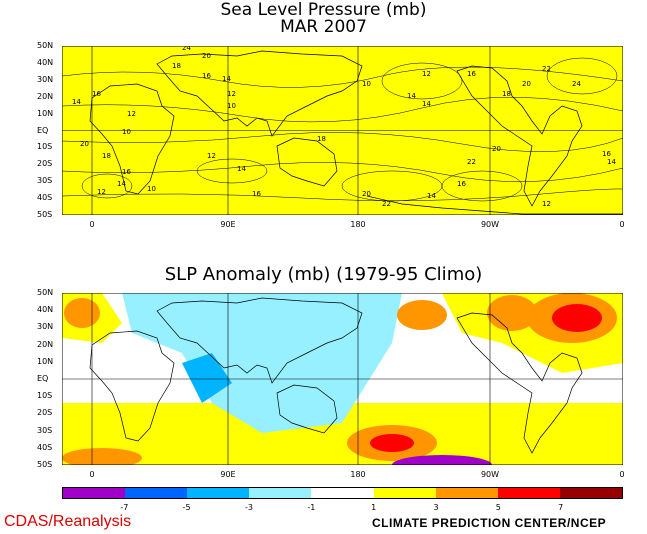  What do you see at coordinates (374, 507) in the screenshot?
I see `colorbar-label: 1` at bounding box center [374, 507].